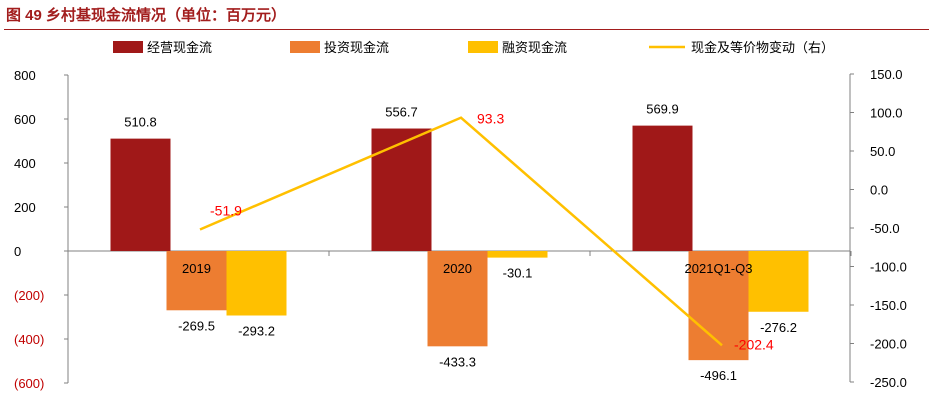  What do you see at coordinates (305, 47) in the screenshot?
I see `legend-investing-swatch` at bounding box center [305, 47].